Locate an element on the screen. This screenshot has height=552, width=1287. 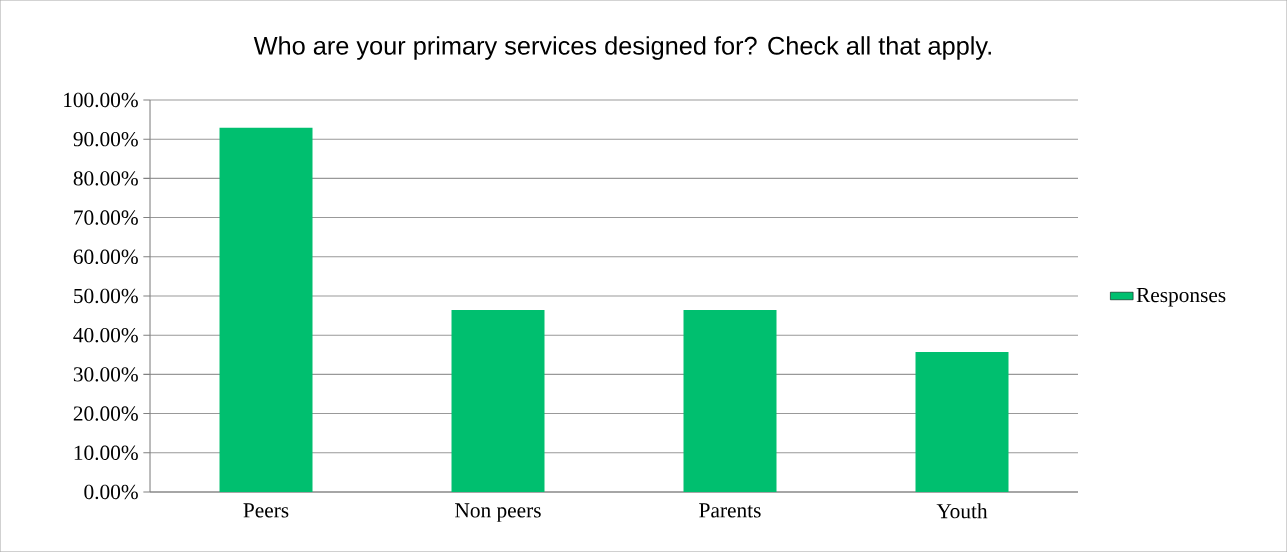
y-tick-label: 40.00% is located at coordinates (105, 335).